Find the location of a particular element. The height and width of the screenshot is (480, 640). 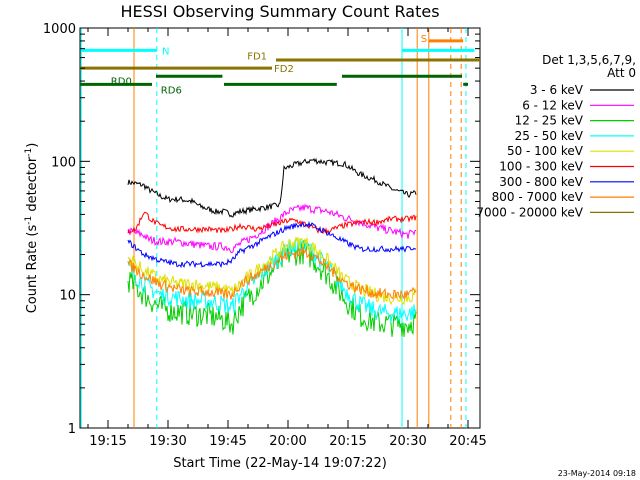

legend-title-line1: Det 1,3,5,6,7,9, is located at coordinates (589, 60).